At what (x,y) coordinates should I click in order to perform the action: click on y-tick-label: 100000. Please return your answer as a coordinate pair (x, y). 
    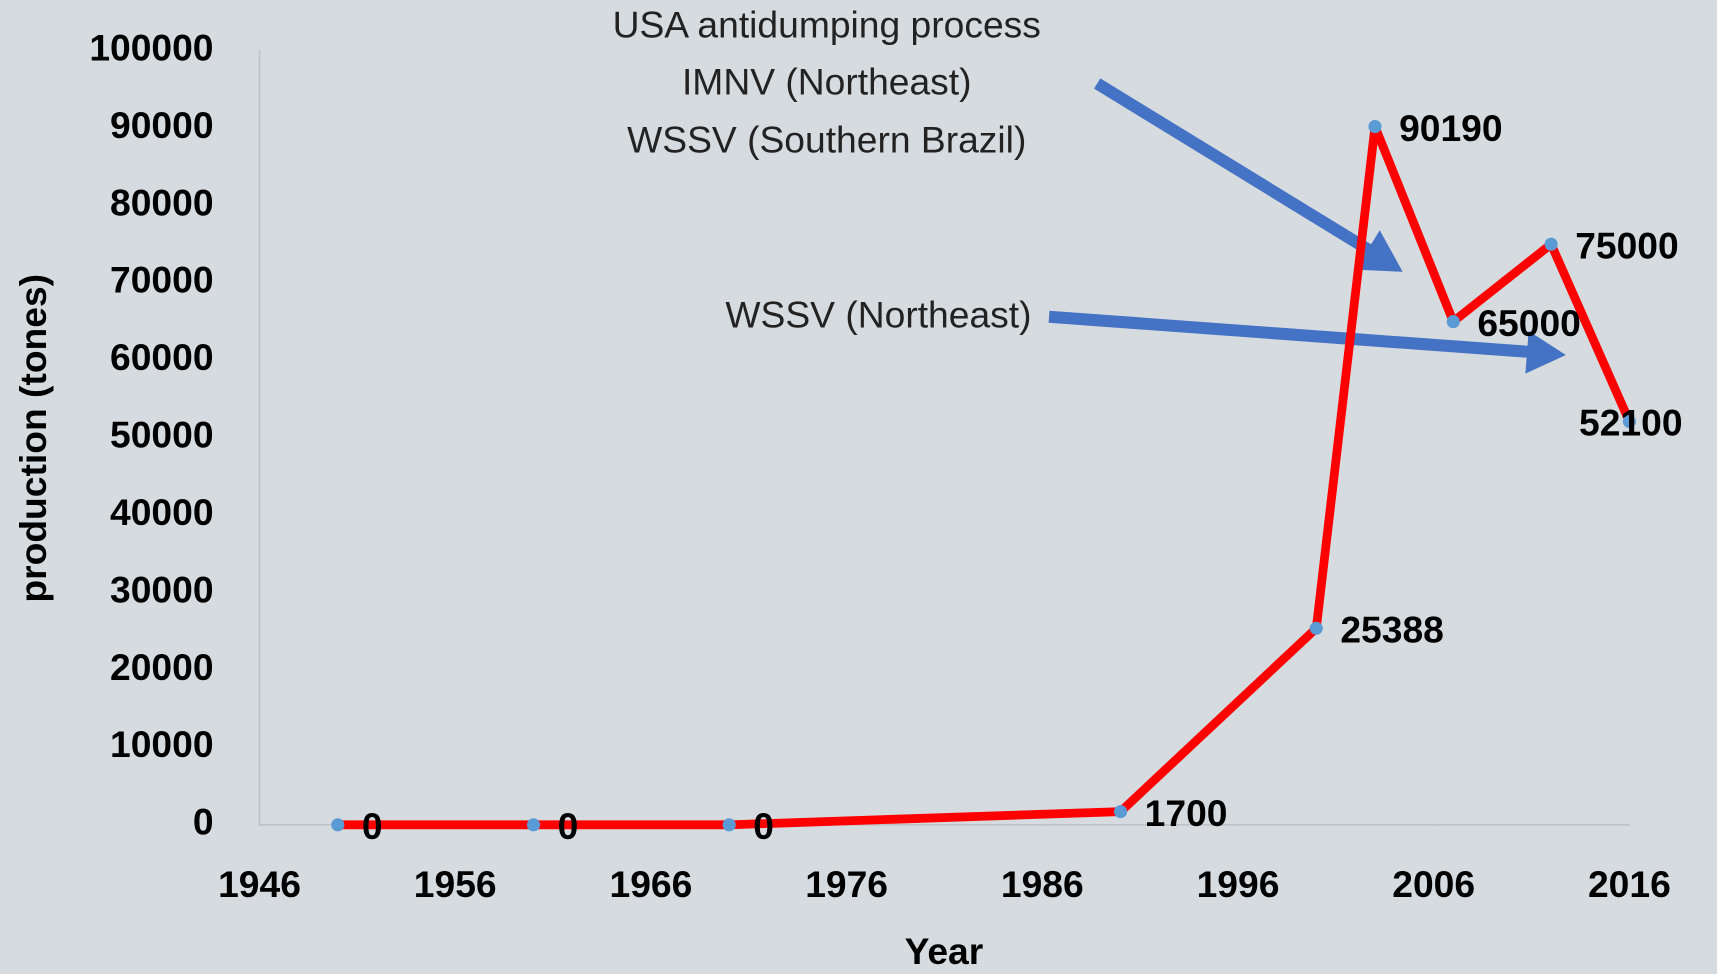
    Looking at the image, I should click on (151, 47).